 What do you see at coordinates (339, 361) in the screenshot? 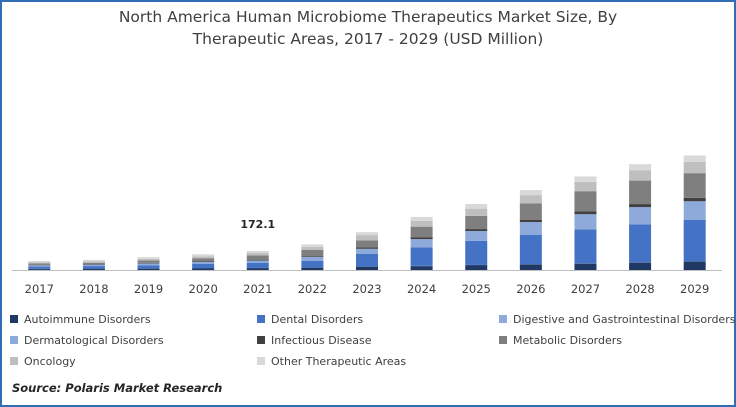
I see `legend-label-other: Other Therapeutic Areas` at bounding box center [339, 361].